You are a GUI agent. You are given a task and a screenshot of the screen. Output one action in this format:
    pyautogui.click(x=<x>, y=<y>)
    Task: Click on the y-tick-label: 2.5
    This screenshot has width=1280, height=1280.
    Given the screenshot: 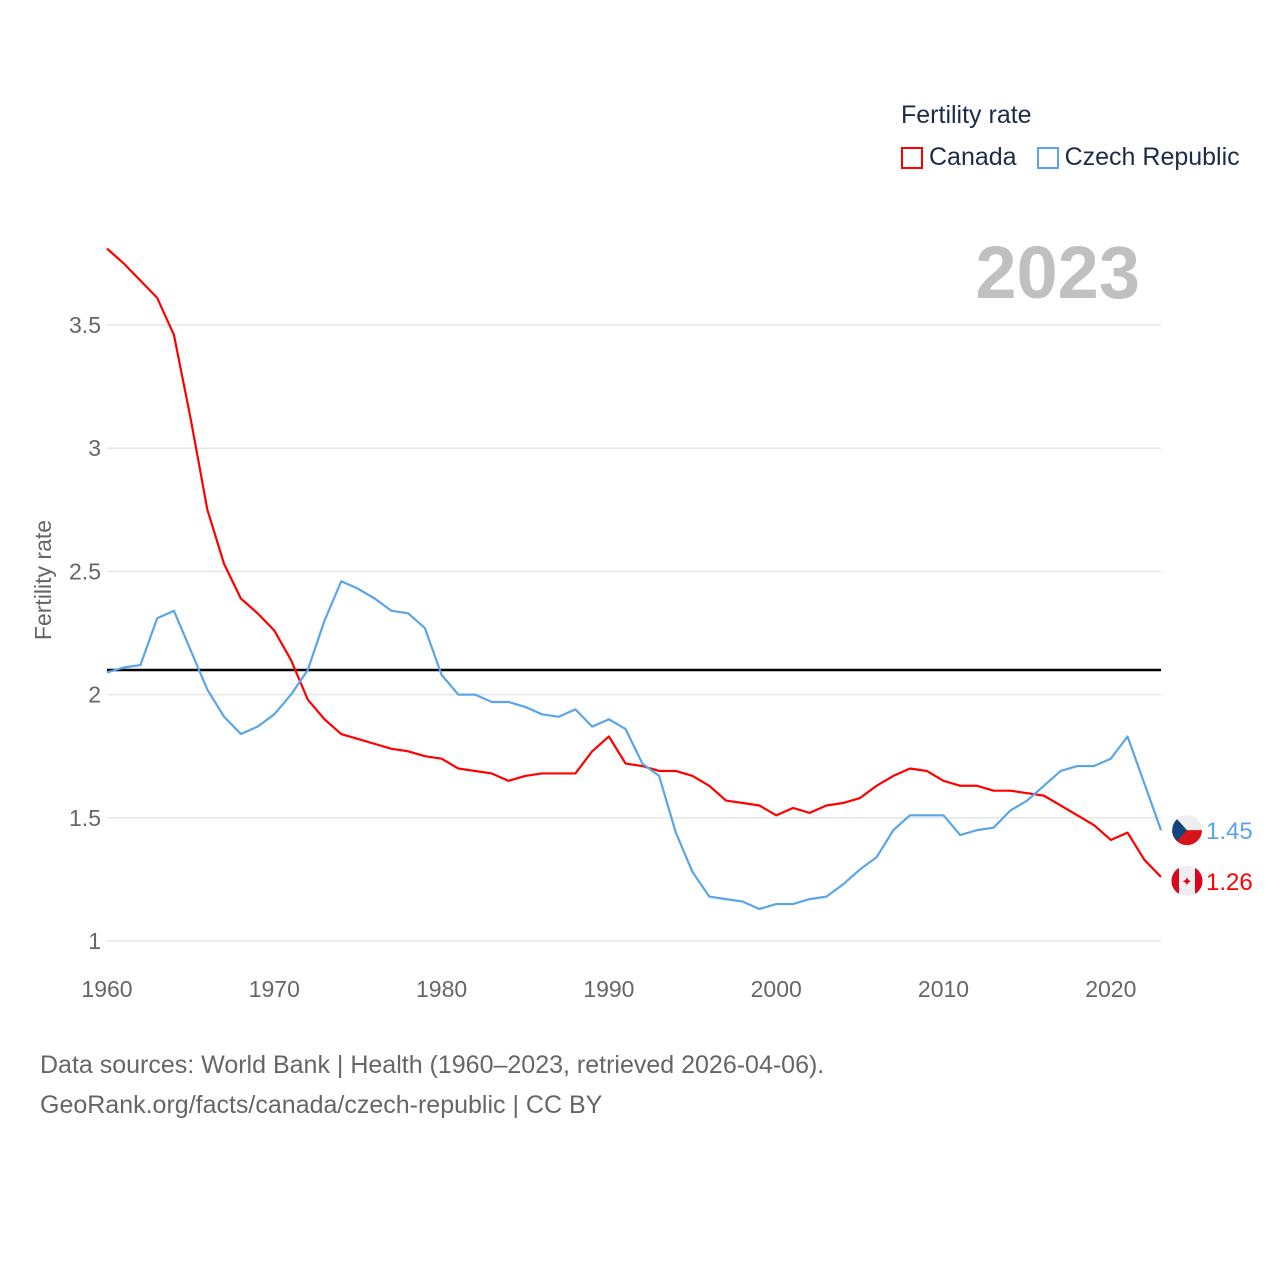 What is the action you would take?
    pyautogui.click(x=85, y=571)
    